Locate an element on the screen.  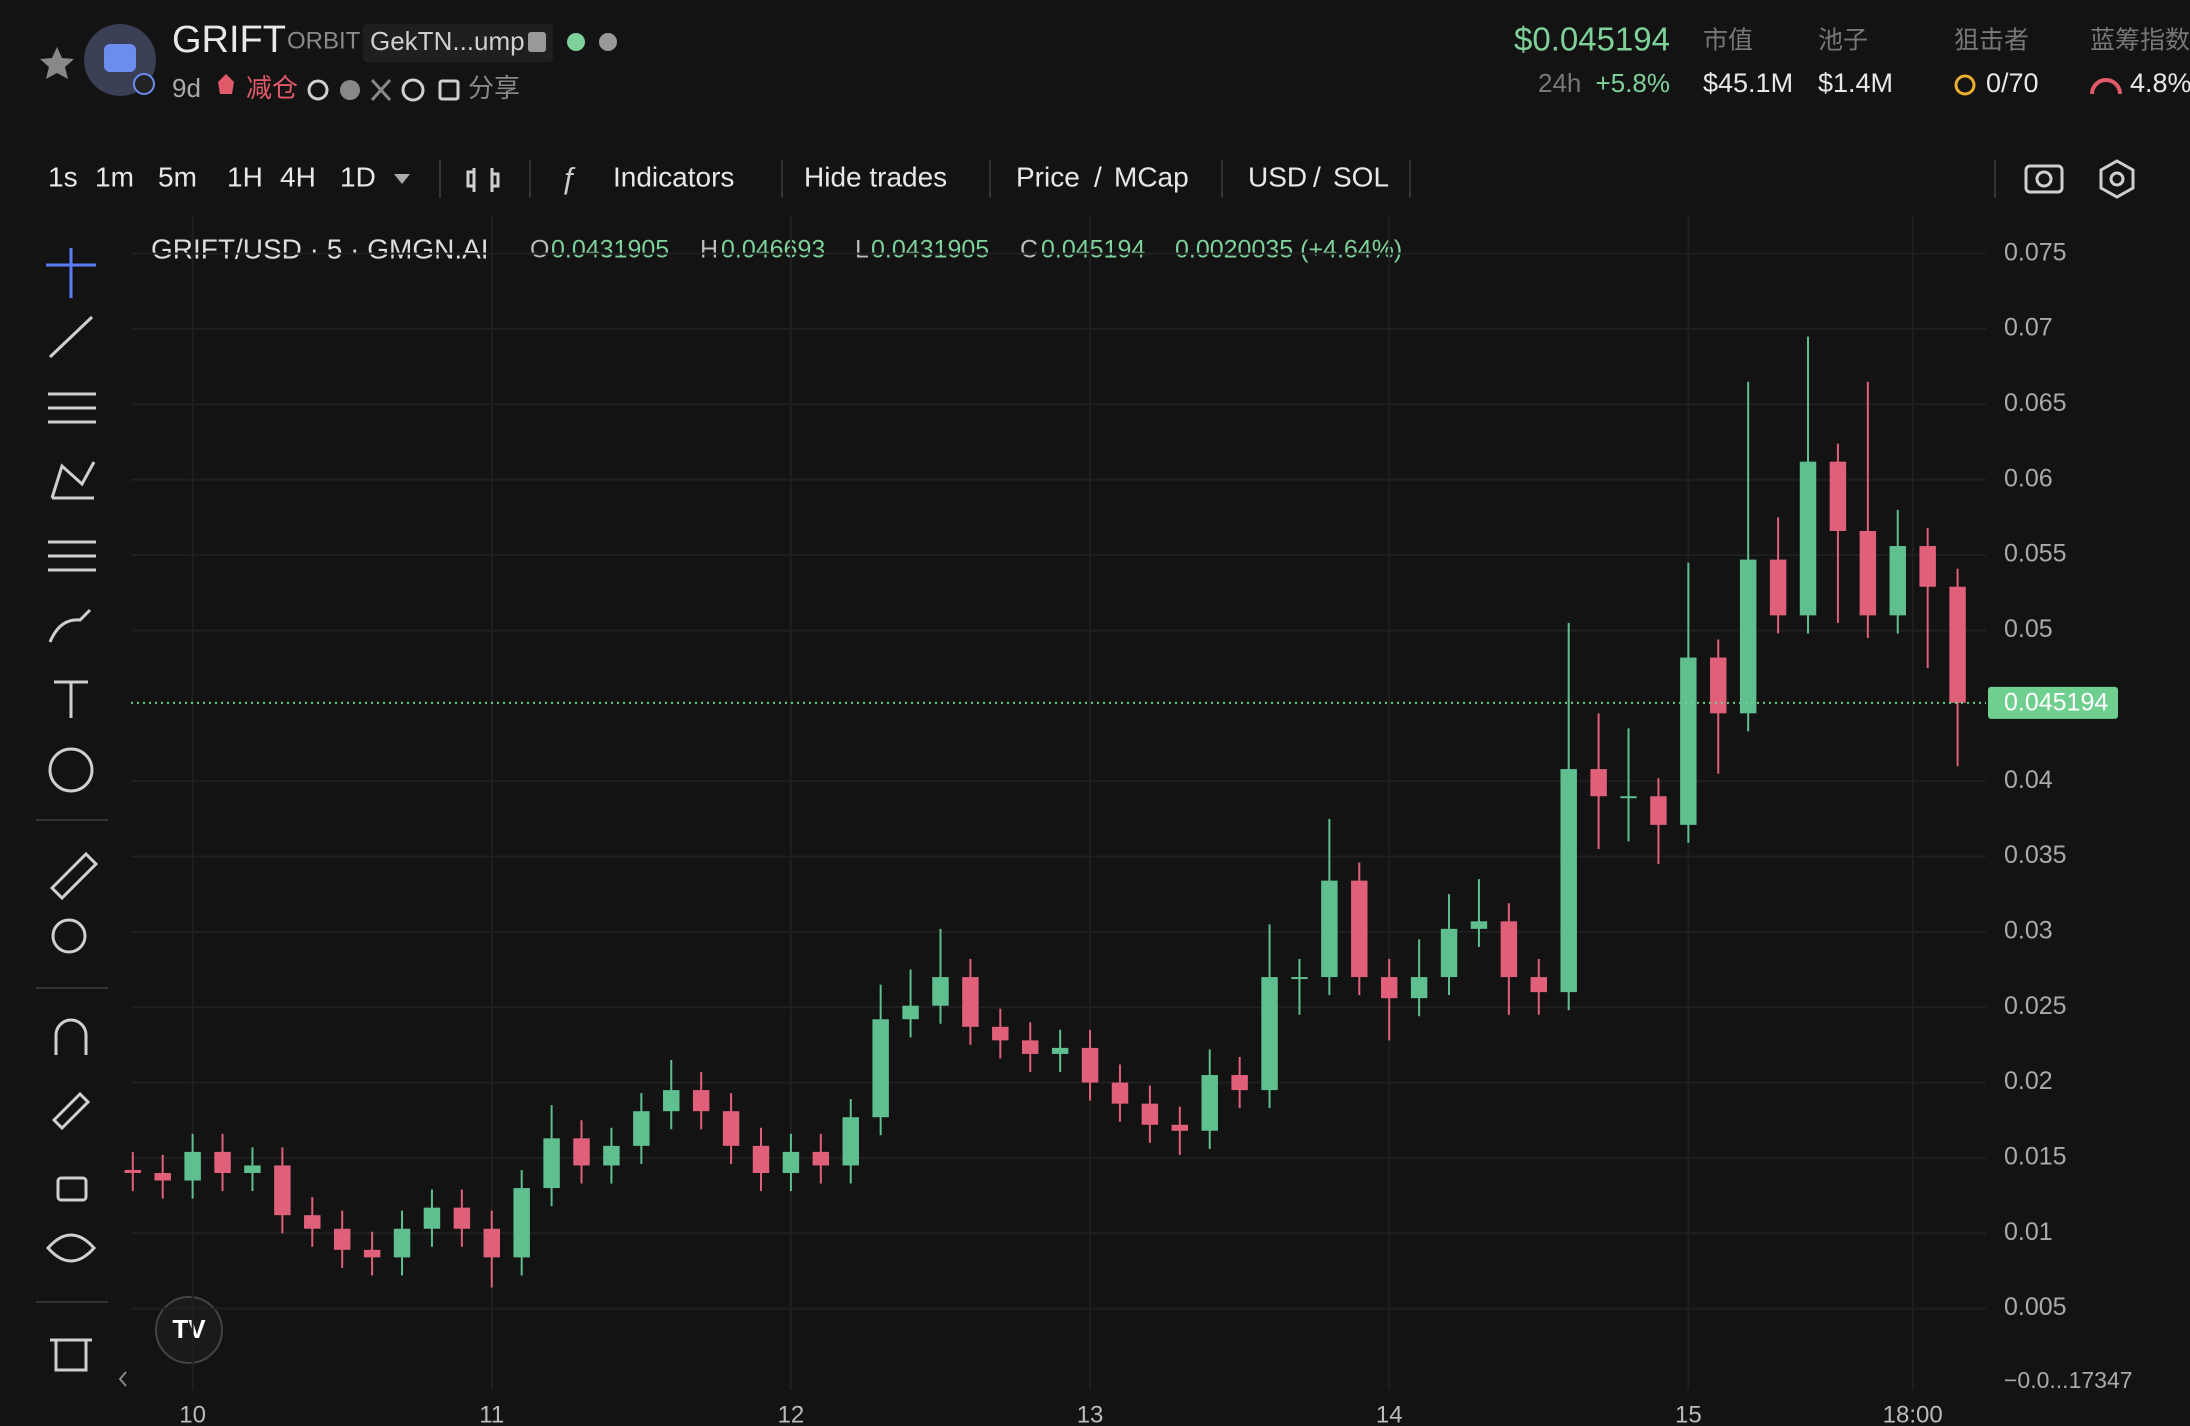
brush-tool is located at coordinates (70, 625).